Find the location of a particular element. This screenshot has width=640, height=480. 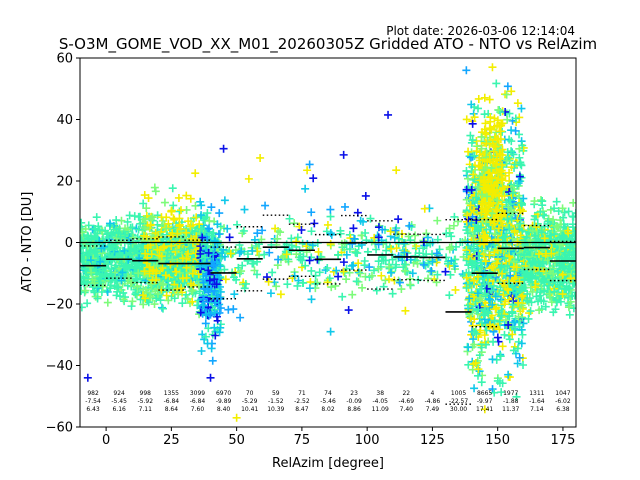

bin-std-label: 10.41 is located at coordinates (249, 409).